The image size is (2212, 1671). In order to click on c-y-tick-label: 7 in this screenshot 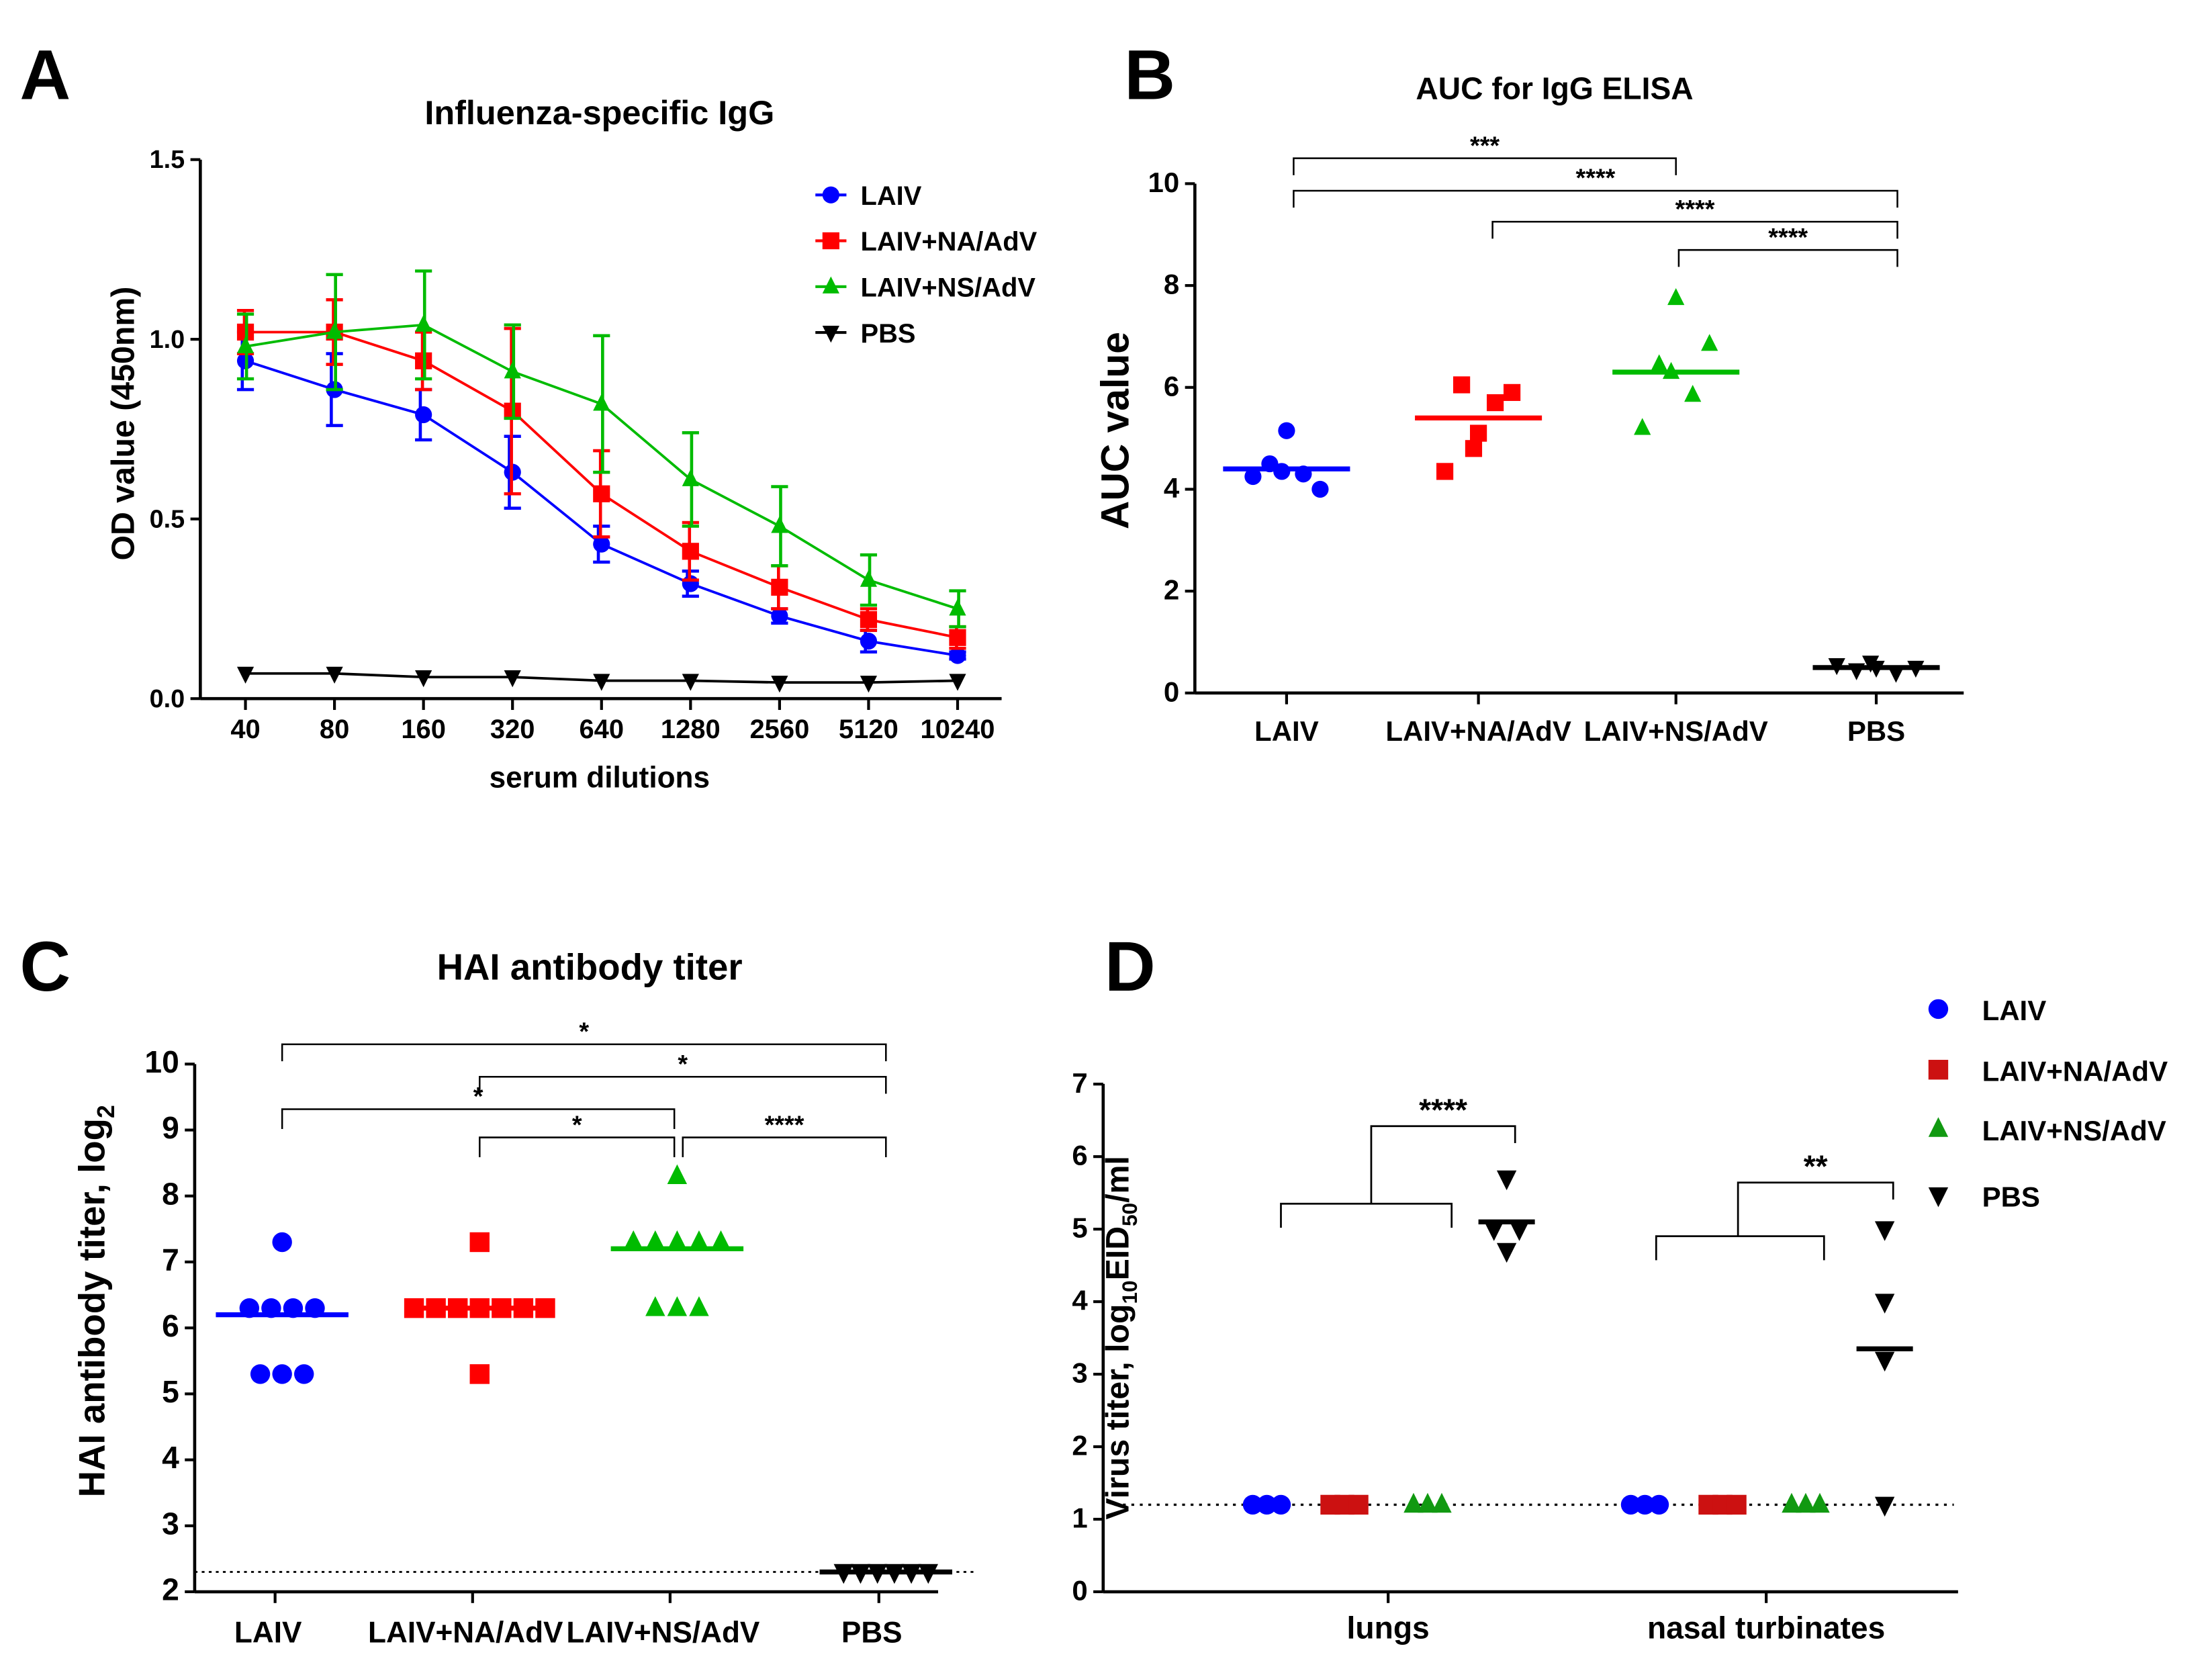, I will do `click(170, 1260)`.